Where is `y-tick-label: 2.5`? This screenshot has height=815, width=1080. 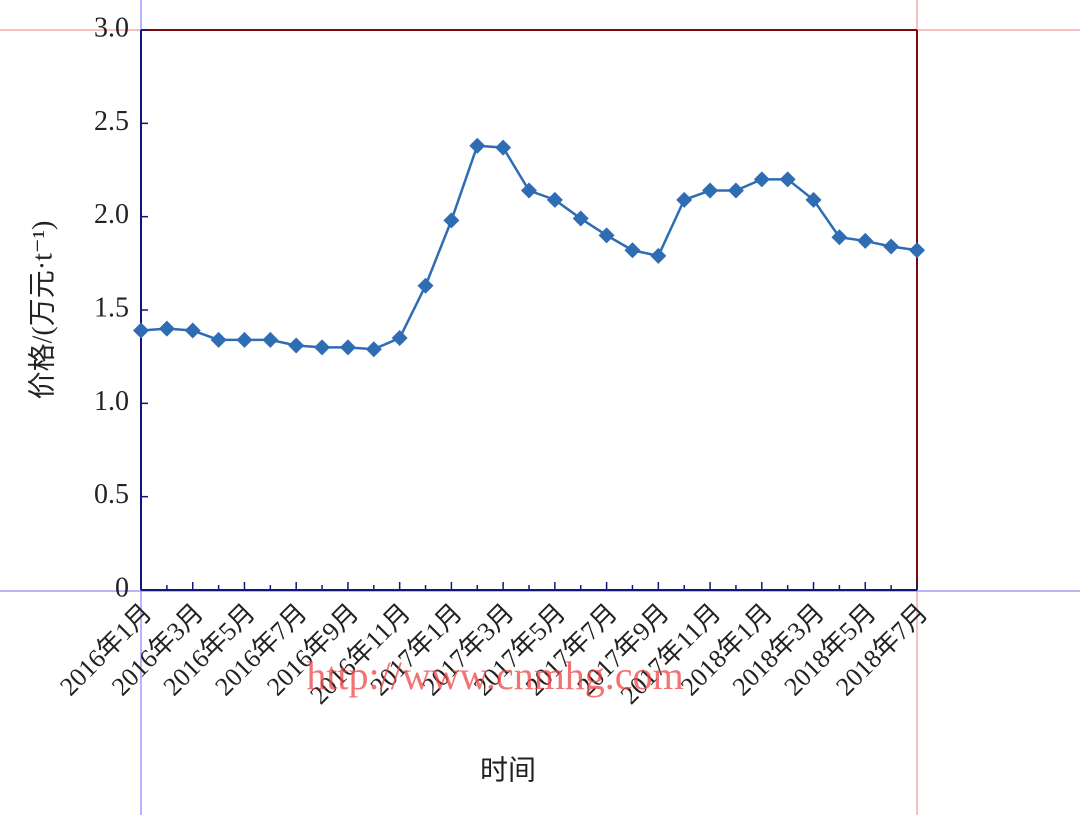
y-tick-label: 2.5 is located at coordinates (111, 121).